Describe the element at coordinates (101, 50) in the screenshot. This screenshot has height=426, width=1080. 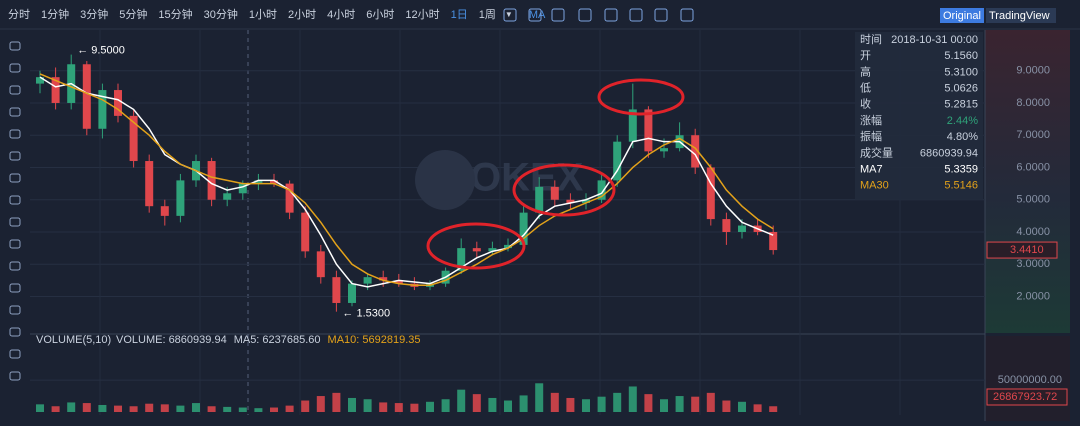
I see `high-annotation: ← 9.5000` at that location.